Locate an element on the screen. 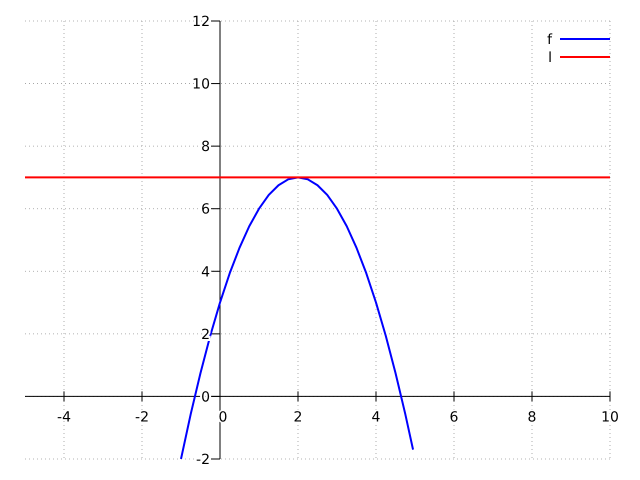 This screenshot has height=480, width=640. y-tick-label: 8 is located at coordinates (205, 147).